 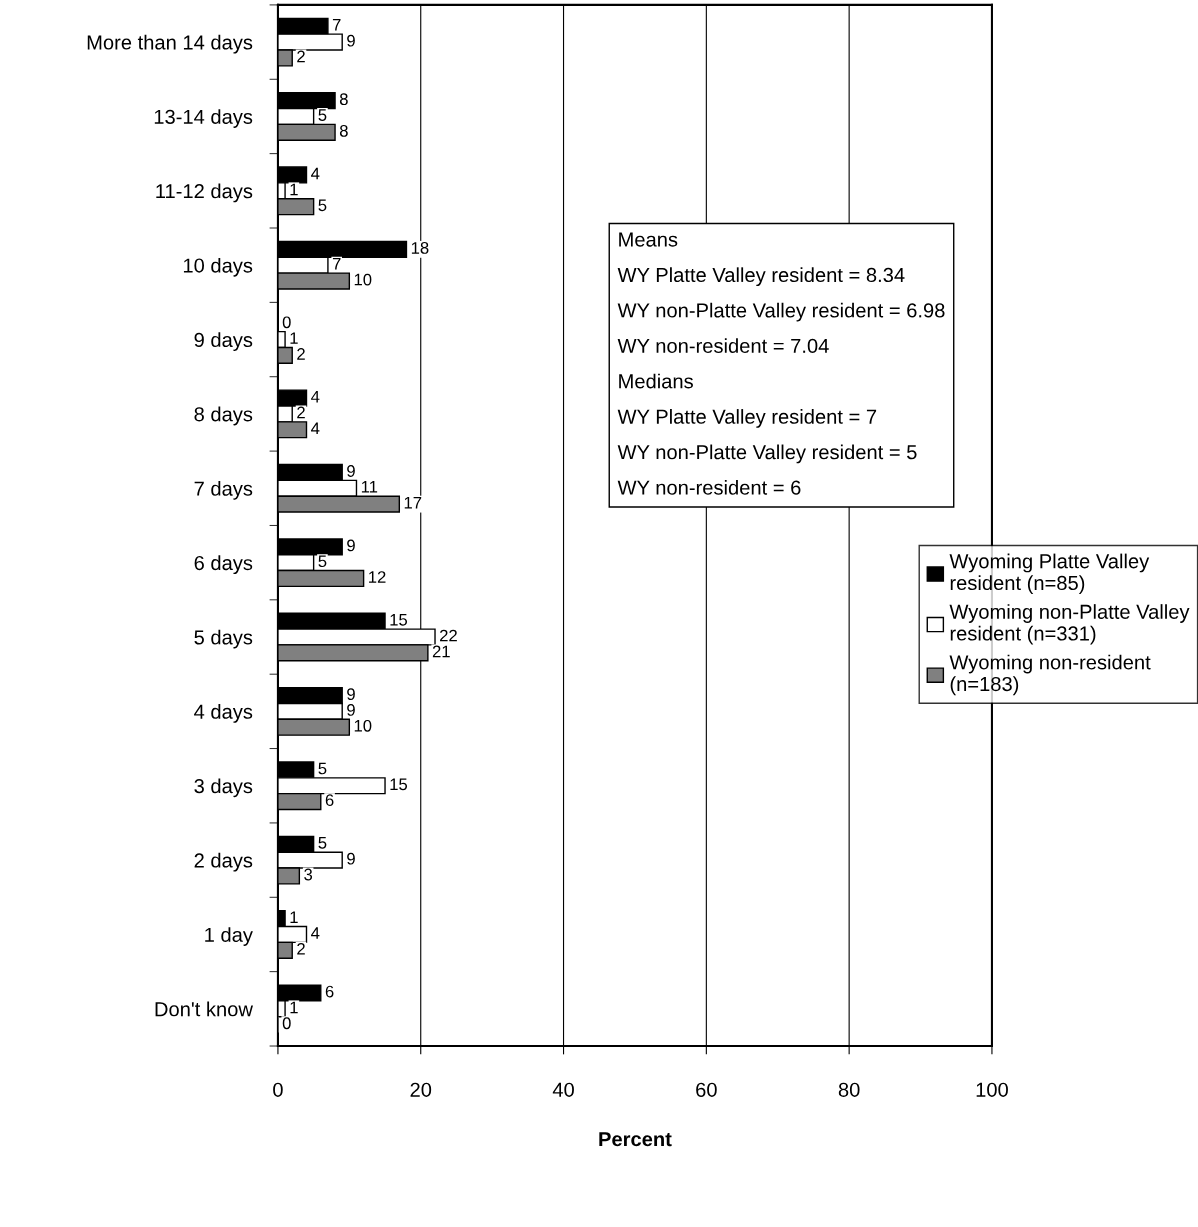 I want to click on x-tick-label: 80, so click(x=849, y=1089).